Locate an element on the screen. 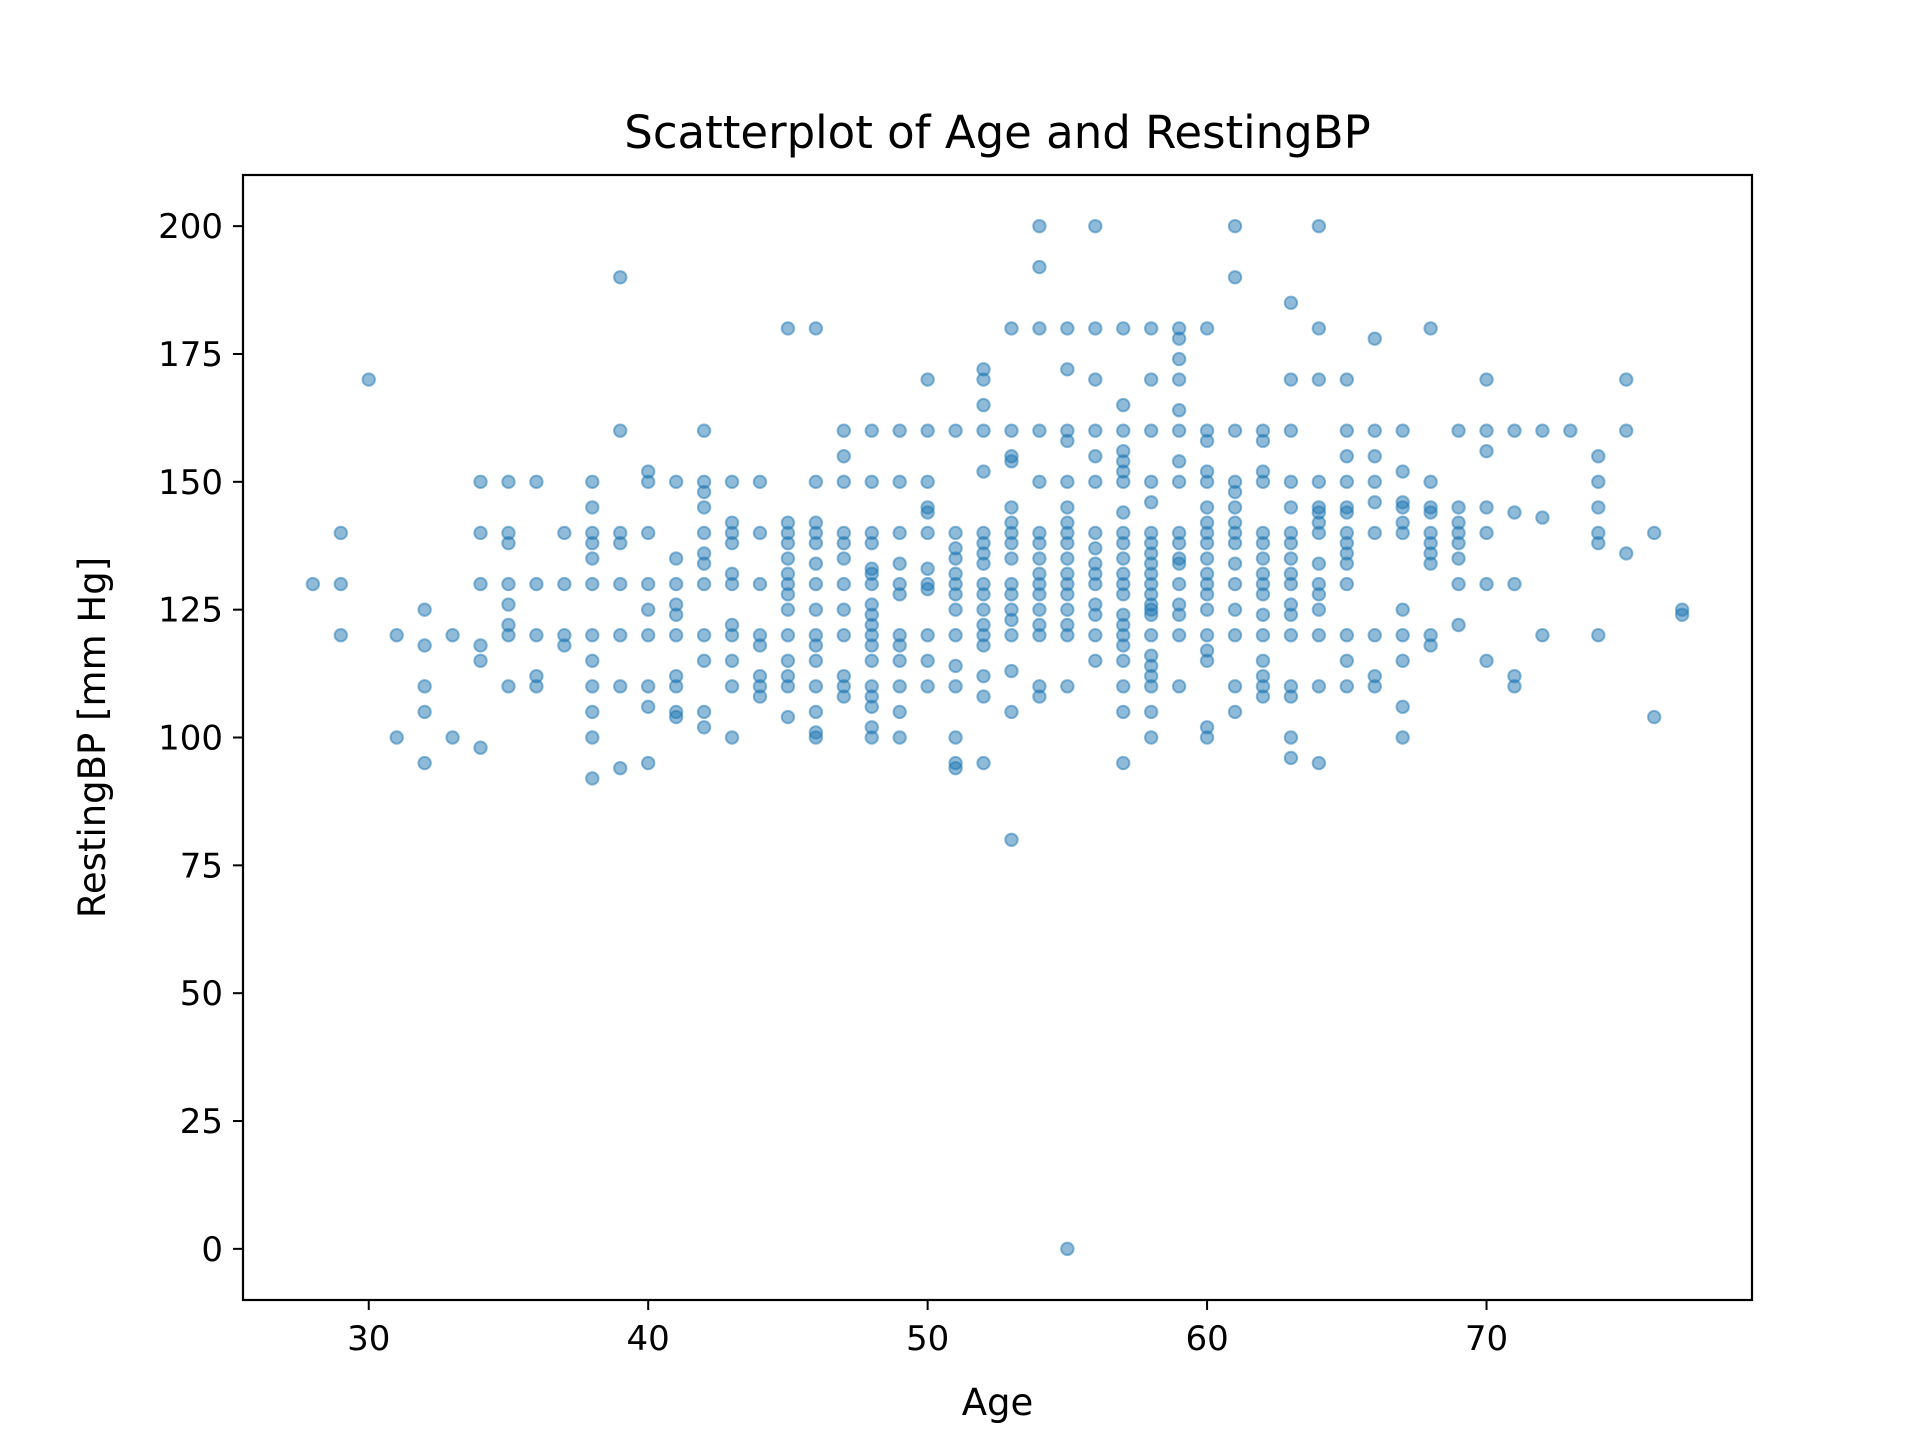 This screenshot has height=1440, width=1920. y-axis-ticks: 0 25 50 75 100 125 150 175 200 is located at coordinates (200, 738).